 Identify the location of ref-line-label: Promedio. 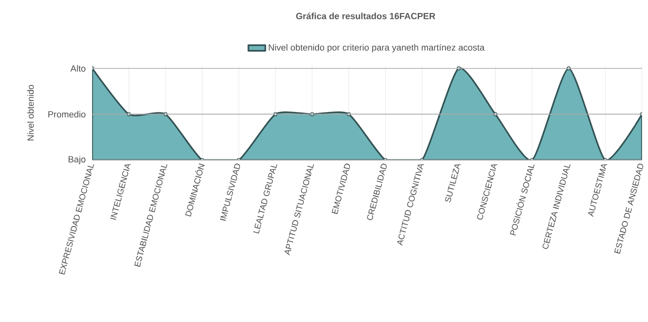
(67, 114).